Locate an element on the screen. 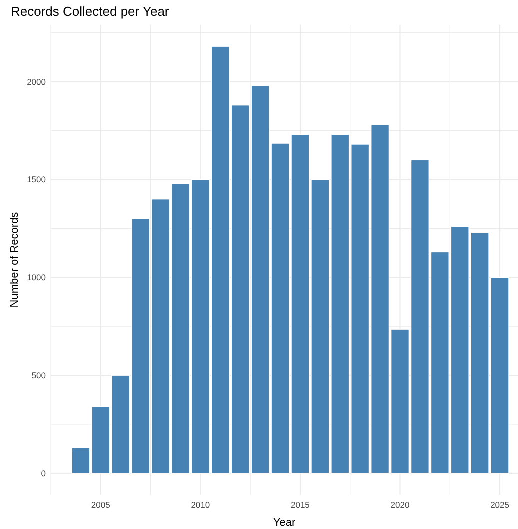 Image resolution: width=518 pixels, height=529 pixels. y-tick-label: 1500 is located at coordinates (36, 179).